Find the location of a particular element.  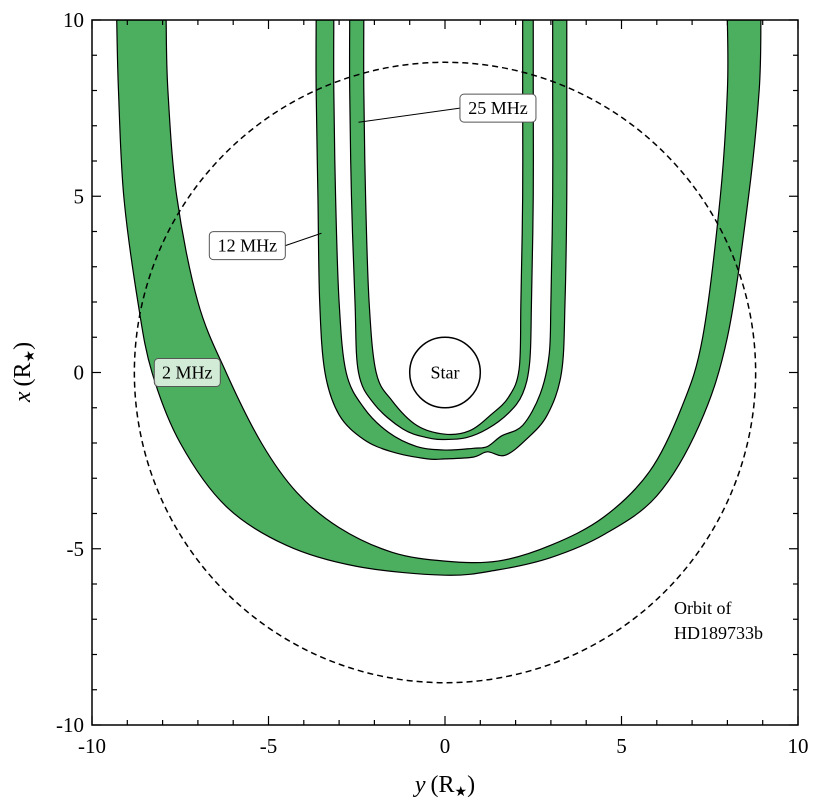

y-axis-var: x is located at coordinates (23, 397).